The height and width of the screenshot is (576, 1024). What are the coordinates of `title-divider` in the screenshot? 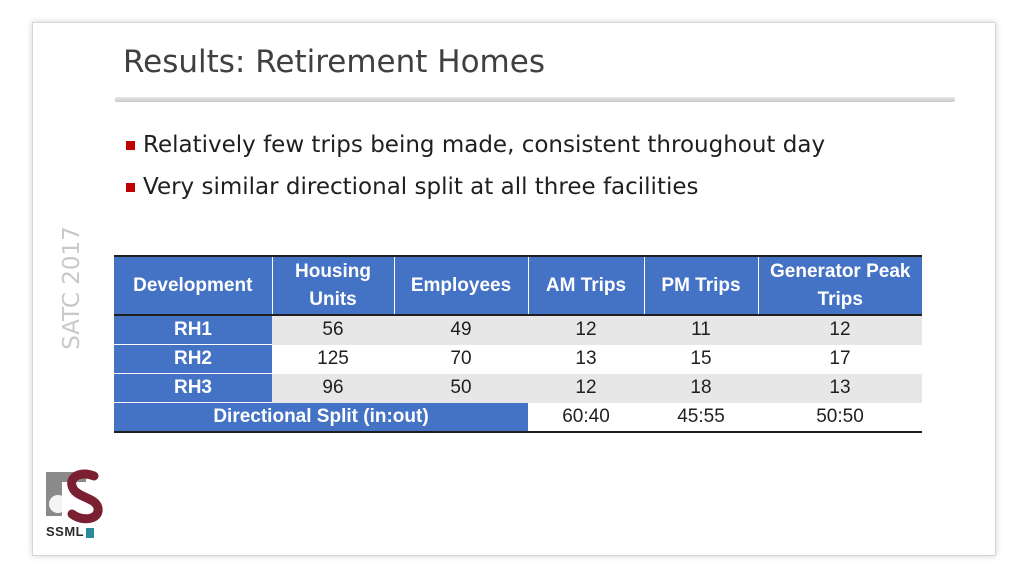 It's located at (535, 99).